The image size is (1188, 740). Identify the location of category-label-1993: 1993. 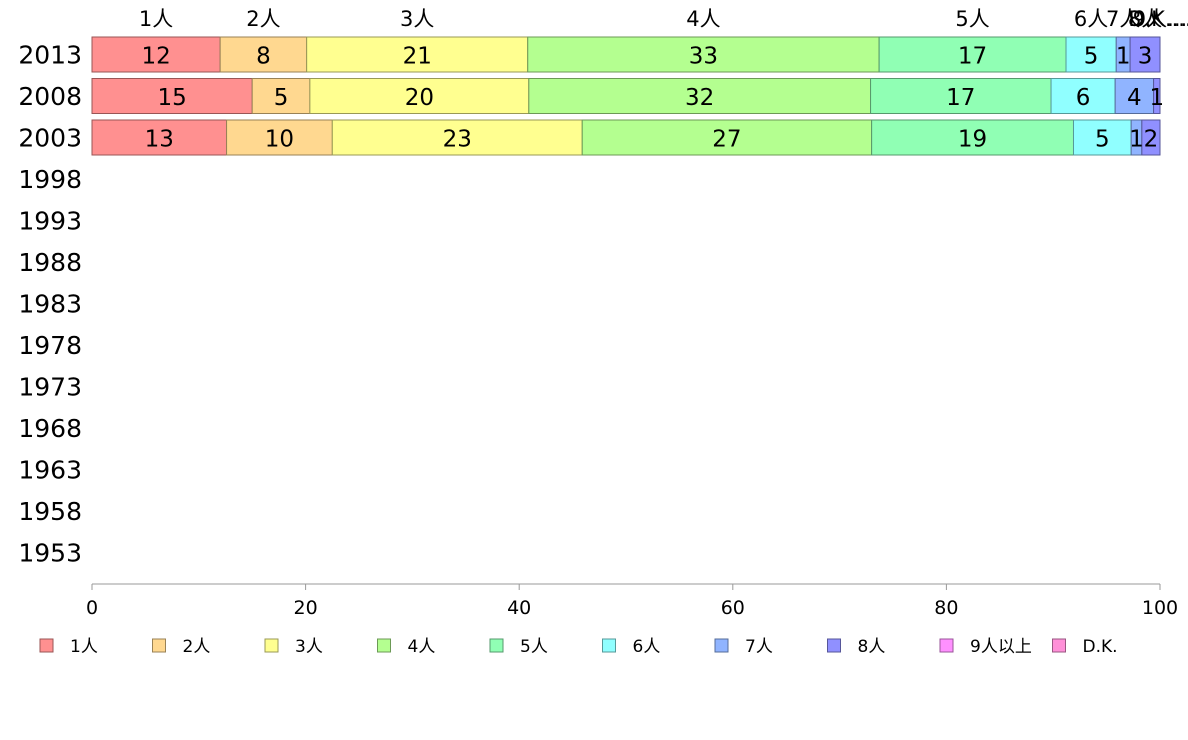
(50, 221).